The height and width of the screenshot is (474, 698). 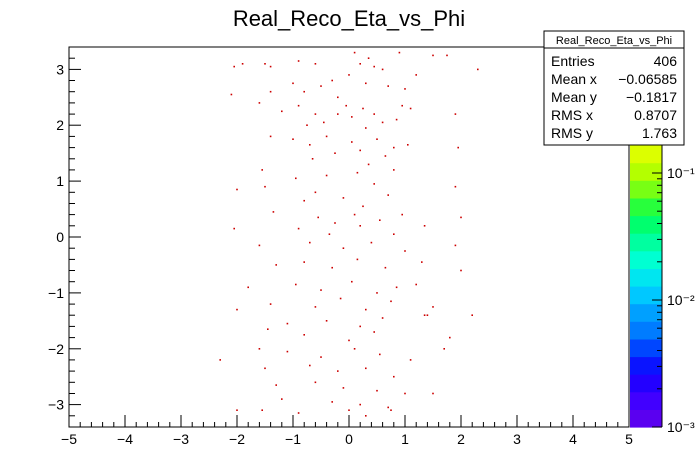 What do you see at coordinates (60, 181) in the screenshot?
I see `y-tick-label: 1` at bounding box center [60, 181].